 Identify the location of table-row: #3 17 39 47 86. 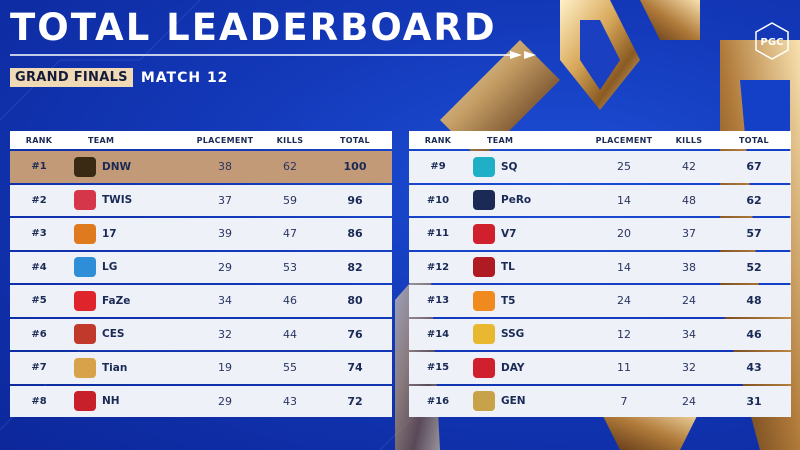
(201, 234).